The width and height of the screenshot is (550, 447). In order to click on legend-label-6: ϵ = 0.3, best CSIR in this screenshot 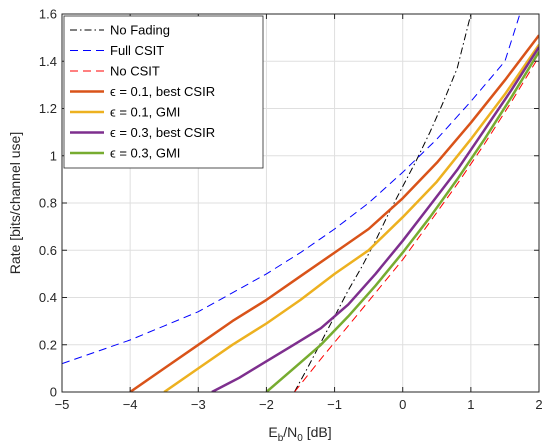, I will do `click(162, 132)`.